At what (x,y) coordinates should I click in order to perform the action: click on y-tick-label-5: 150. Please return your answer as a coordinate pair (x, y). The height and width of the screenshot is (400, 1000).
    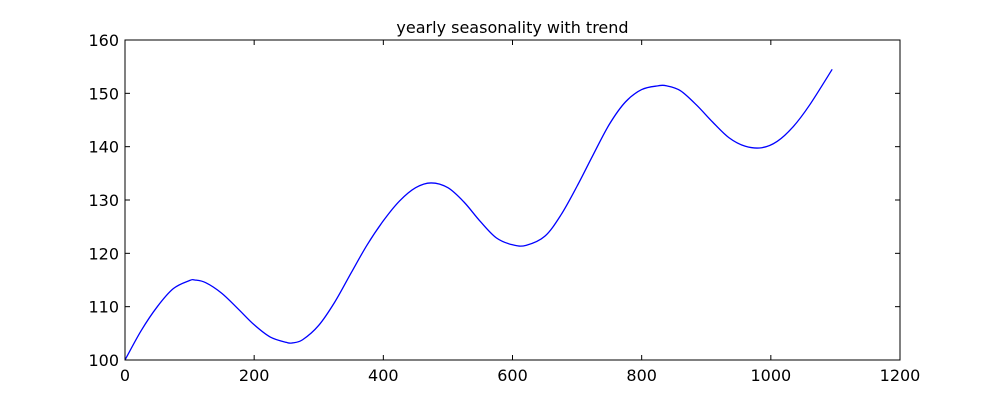
    Looking at the image, I should click on (103, 93).